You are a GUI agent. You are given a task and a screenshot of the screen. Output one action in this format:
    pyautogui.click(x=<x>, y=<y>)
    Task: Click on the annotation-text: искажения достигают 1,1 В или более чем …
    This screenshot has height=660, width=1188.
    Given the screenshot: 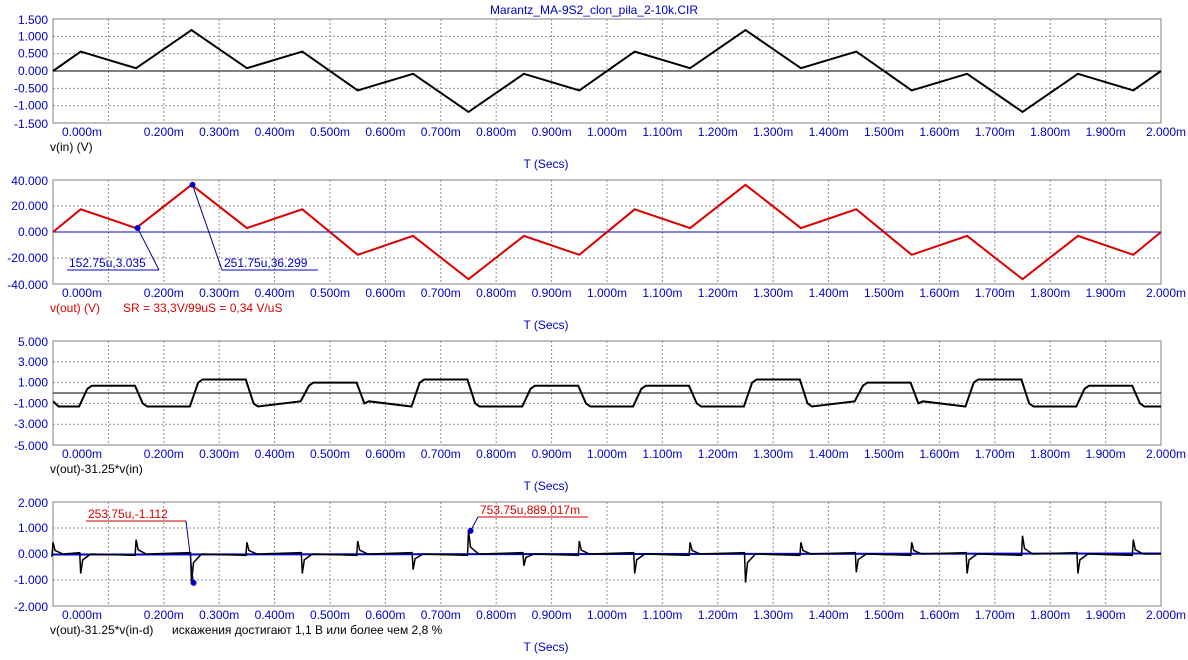 What is the action you would take?
    pyautogui.click(x=307, y=630)
    